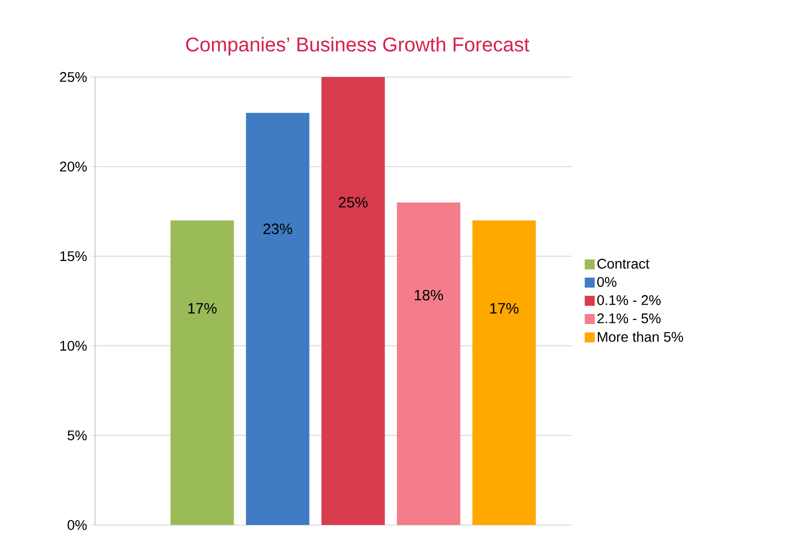 This screenshot has height=553, width=788. I want to click on y-tick-label: 20%, so click(73, 167).